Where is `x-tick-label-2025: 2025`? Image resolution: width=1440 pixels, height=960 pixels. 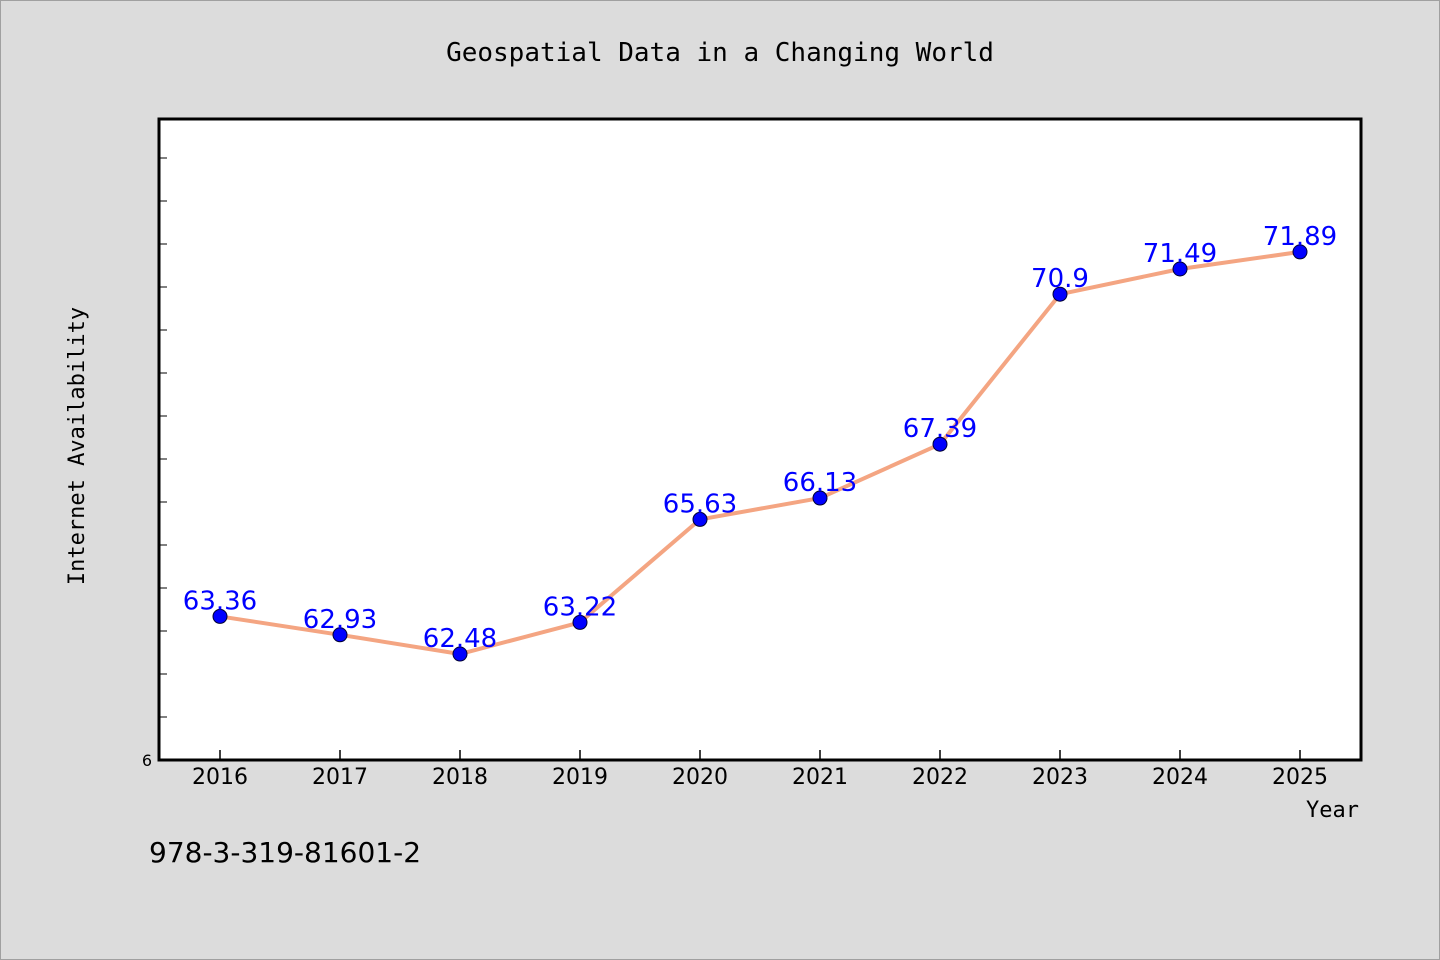 x-tick-label-2025: 2025 is located at coordinates (1300, 777).